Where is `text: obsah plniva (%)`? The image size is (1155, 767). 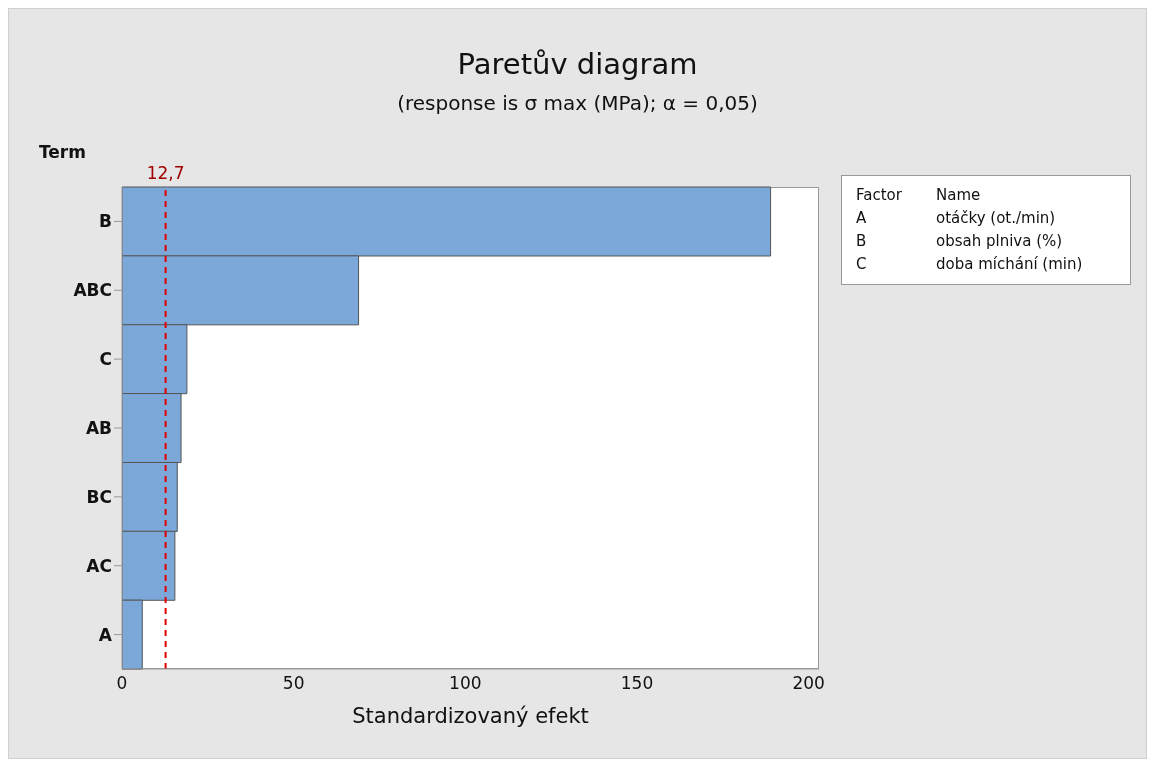 text: obsah plniva (%) is located at coordinates (999, 241).